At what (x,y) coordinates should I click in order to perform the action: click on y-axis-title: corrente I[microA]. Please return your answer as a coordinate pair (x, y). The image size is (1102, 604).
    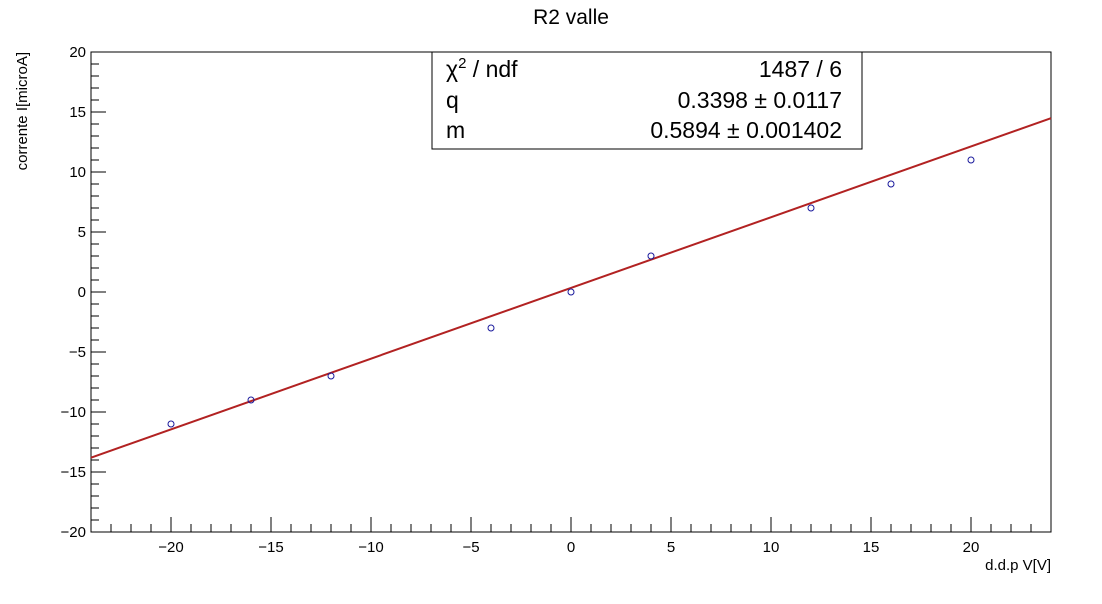
    Looking at the image, I should click on (22, 111).